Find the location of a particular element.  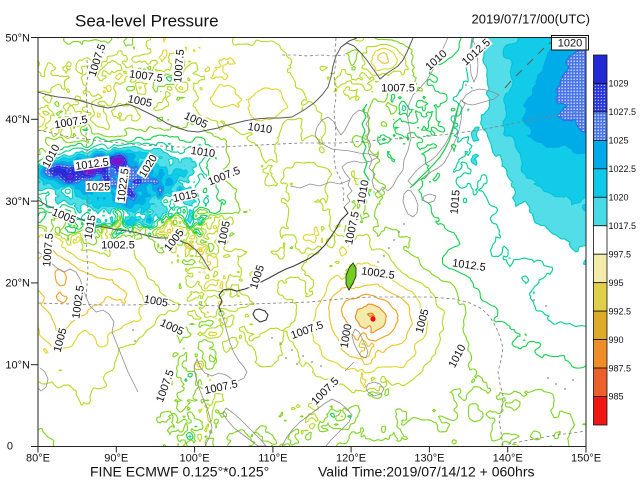

svg-text: 990 is located at coordinates (616, 340).